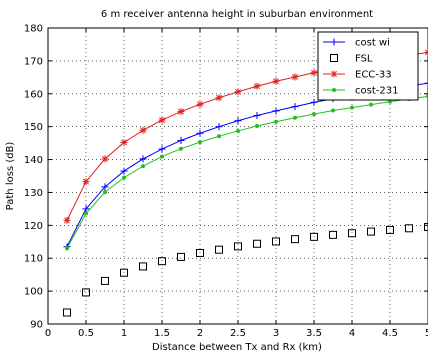 This screenshot has width=428, height=356. What do you see at coordinates (351, 59) in the screenshot?
I see `legend-item-fsl: FSL` at bounding box center [351, 59].